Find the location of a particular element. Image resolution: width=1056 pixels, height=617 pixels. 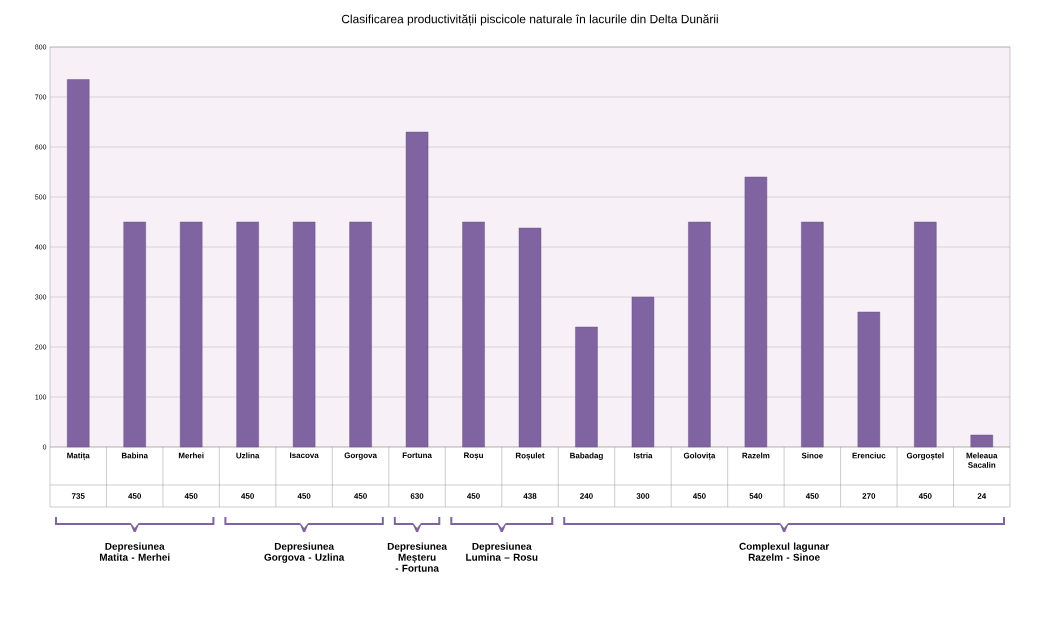

text: Complexul lagunar Razelm - Sinoe is located at coordinates (784, 551).